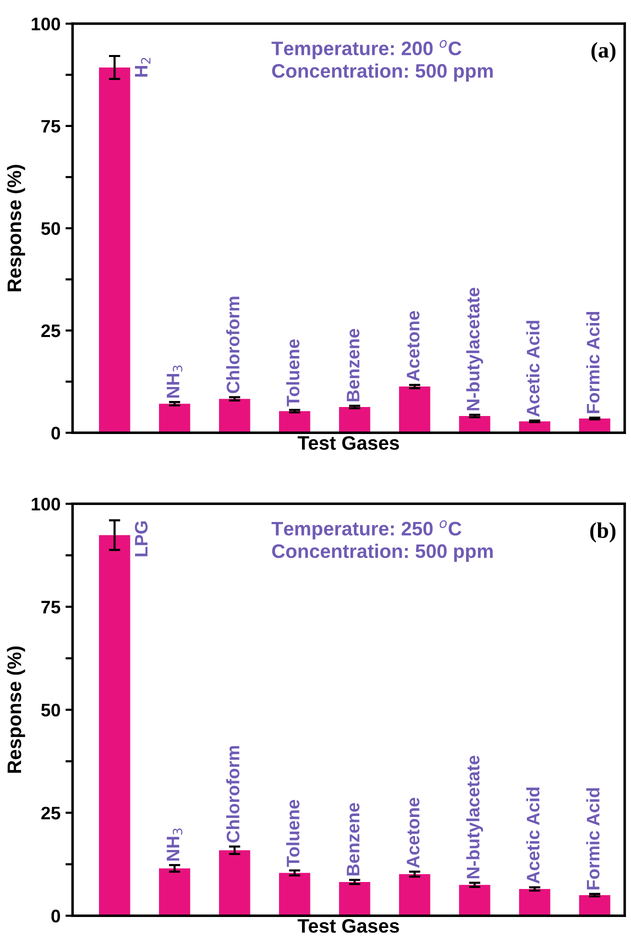 The image size is (631, 947). I want to click on annotation: Temperature: 200 $^{o}$C Concentration: 500 ppm, so click(382, 61).